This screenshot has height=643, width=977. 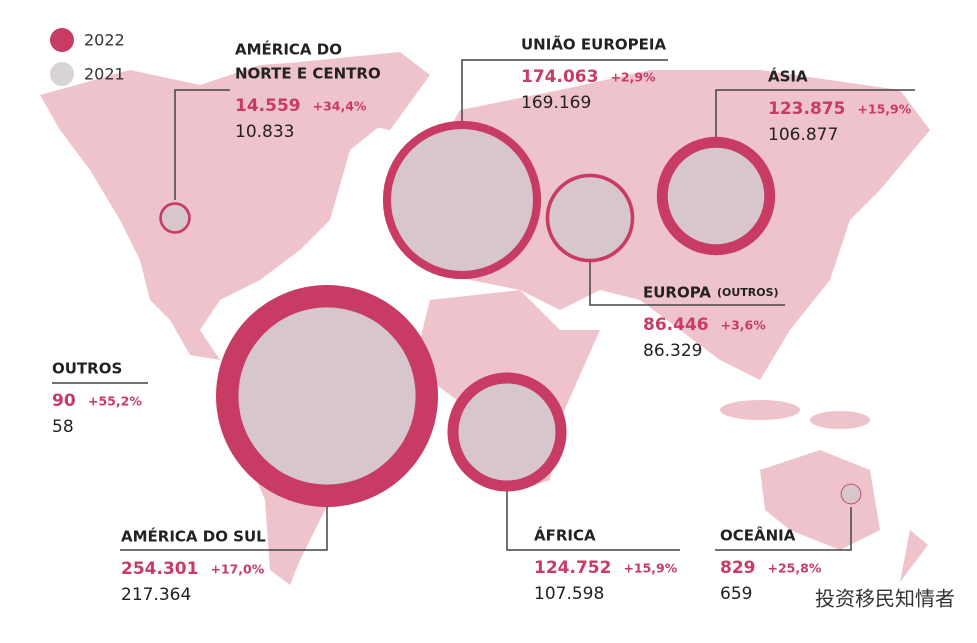 I want to click on change: +25,8%, so click(x=795, y=568).